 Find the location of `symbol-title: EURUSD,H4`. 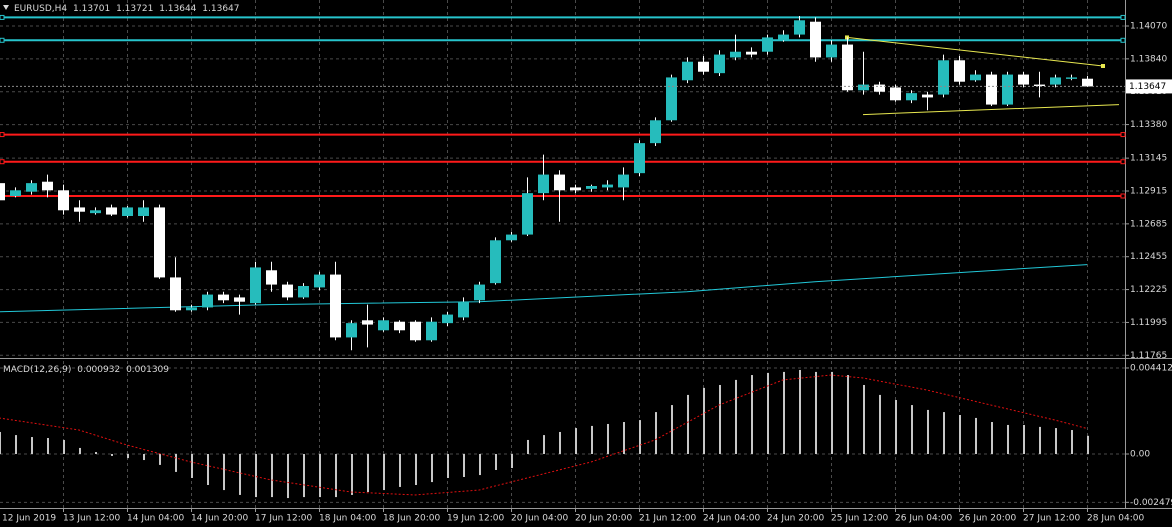

symbol-title: EURUSD,H4 is located at coordinates (40, 9).